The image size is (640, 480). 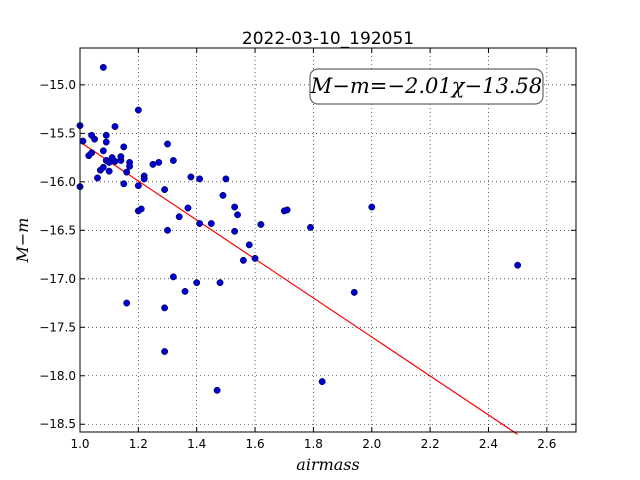 I want to click on y-axis-label: M−m, so click(x=22, y=241).